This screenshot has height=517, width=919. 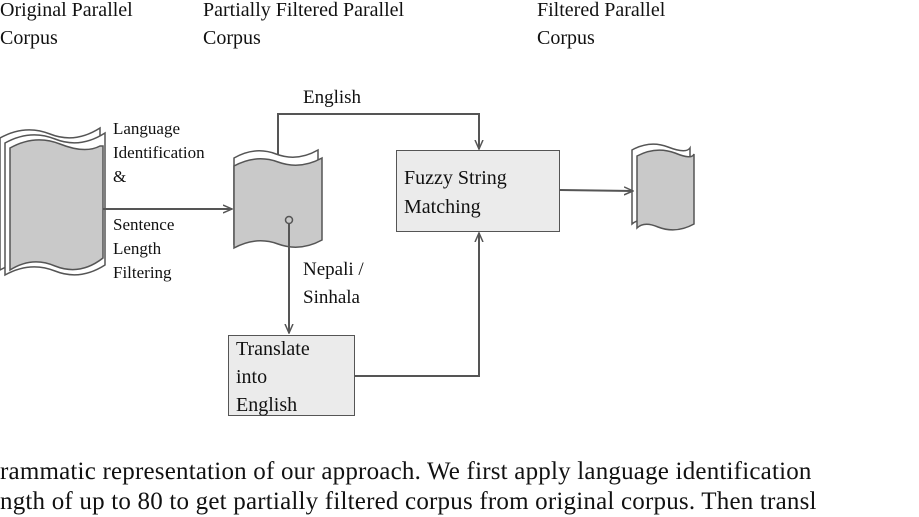 What do you see at coordinates (273, 349) in the screenshot?
I see `translate-line1: Translate` at bounding box center [273, 349].